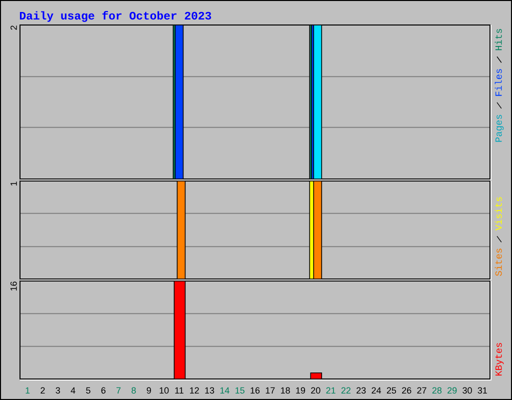  Describe the element at coordinates (345, 390) in the screenshot. I see `x-tick-label: 22` at that location.